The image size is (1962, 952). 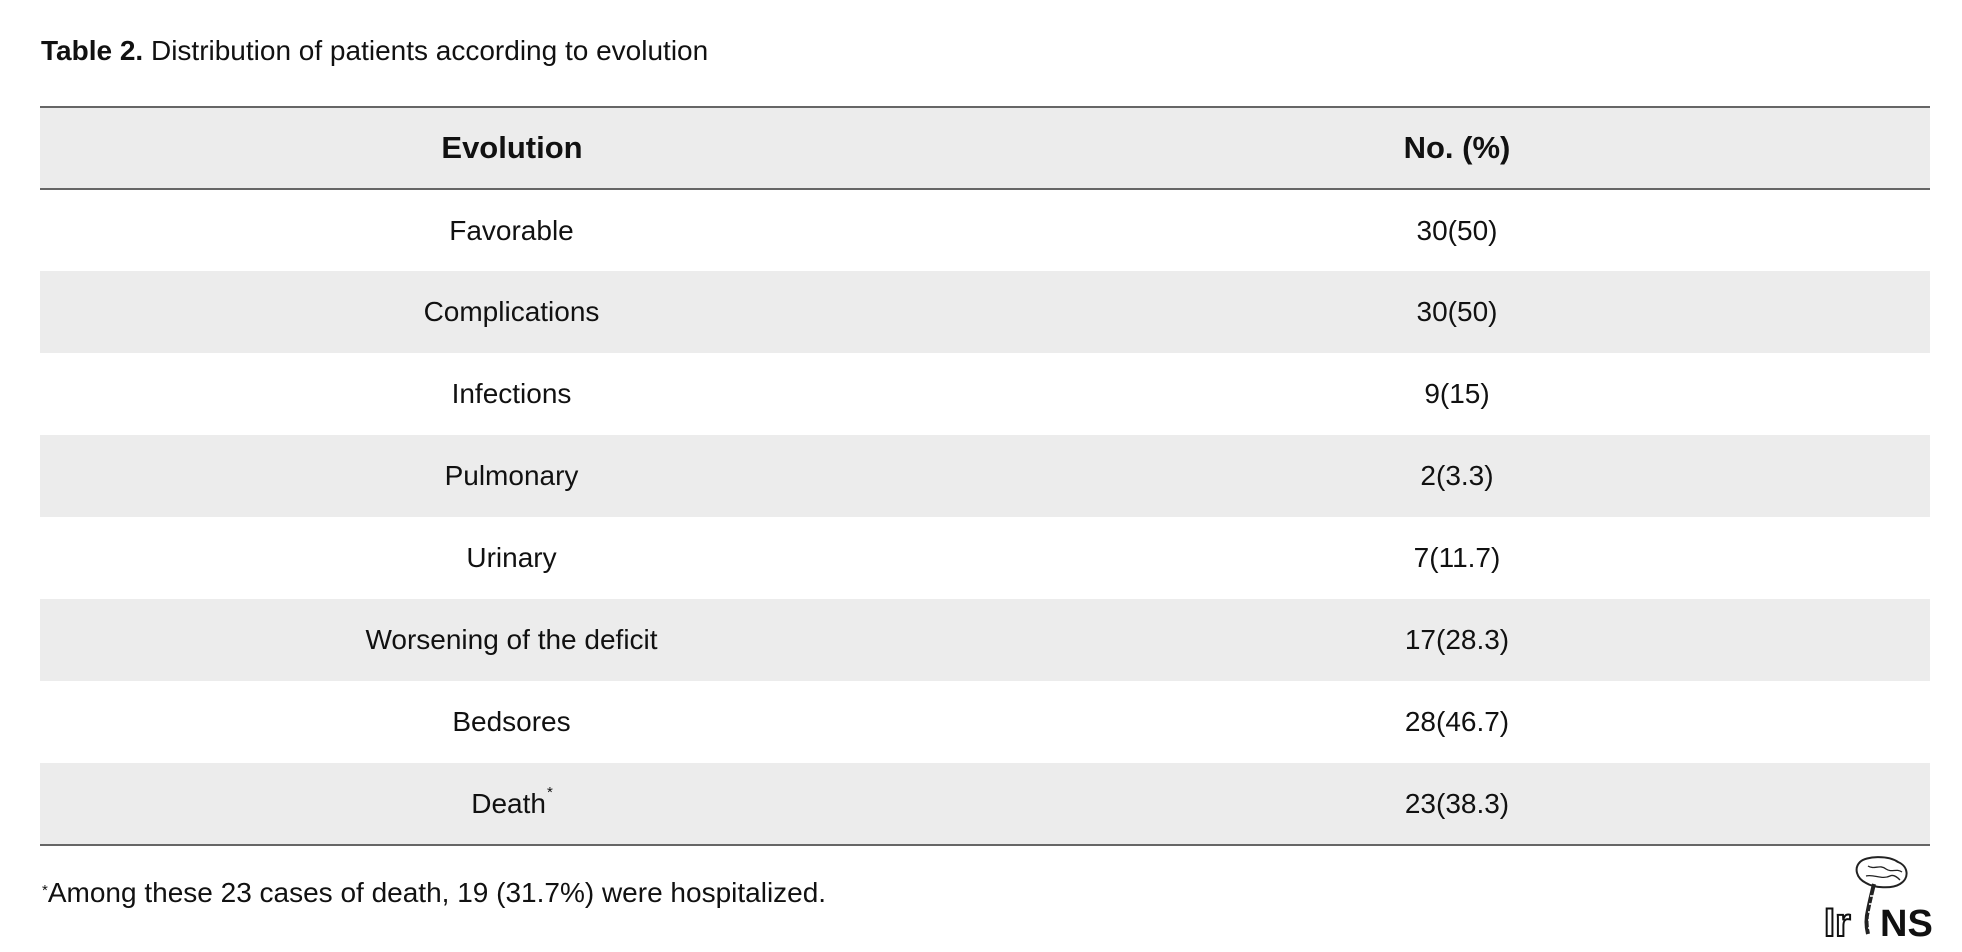 I want to click on table-row: Worsening of the deficit 17(28.3), so click(x=985, y=640).